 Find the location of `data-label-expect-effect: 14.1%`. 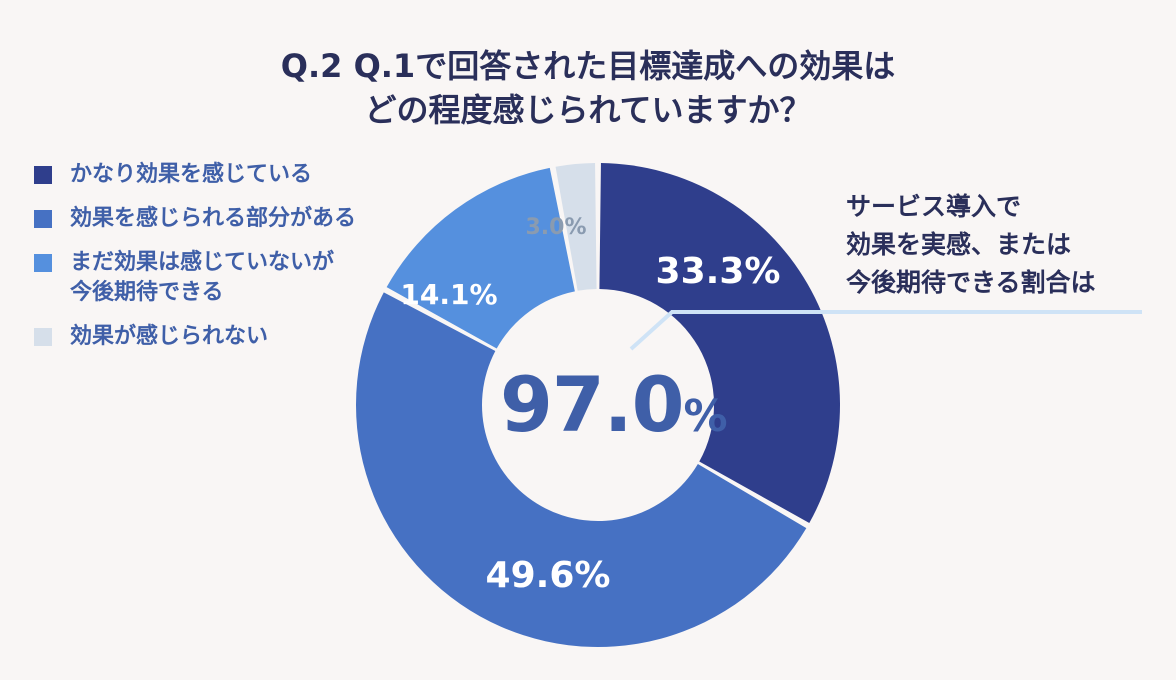

data-label-expect-effect: 14.1% is located at coordinates (448, 294).